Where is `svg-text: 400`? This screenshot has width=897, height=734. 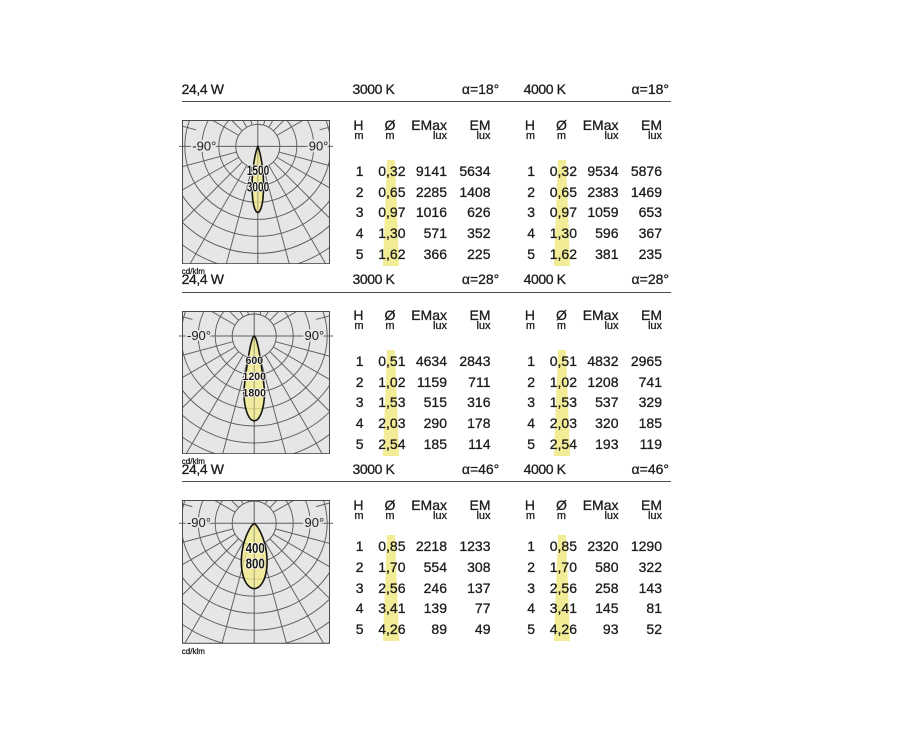 svg-text: 400 is located at coordinates (254, 548).